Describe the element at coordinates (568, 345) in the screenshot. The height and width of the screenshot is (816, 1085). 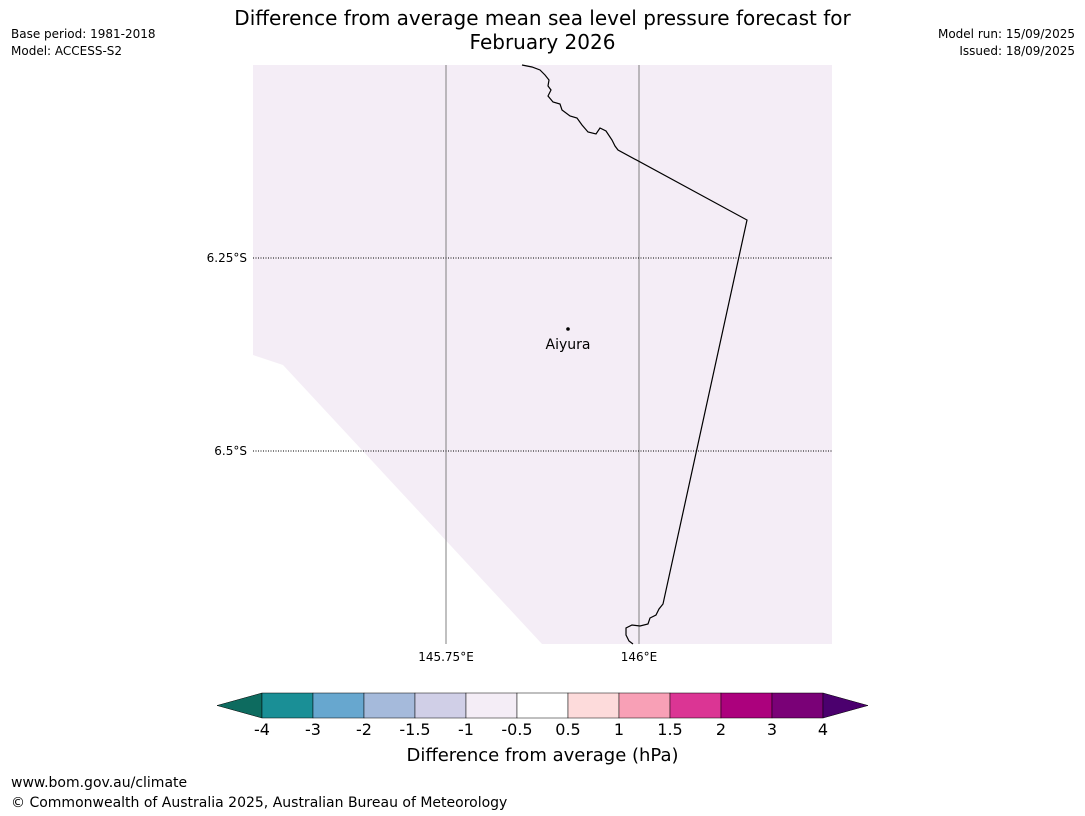
I see `aiyura-label: Aiyura` at that location.